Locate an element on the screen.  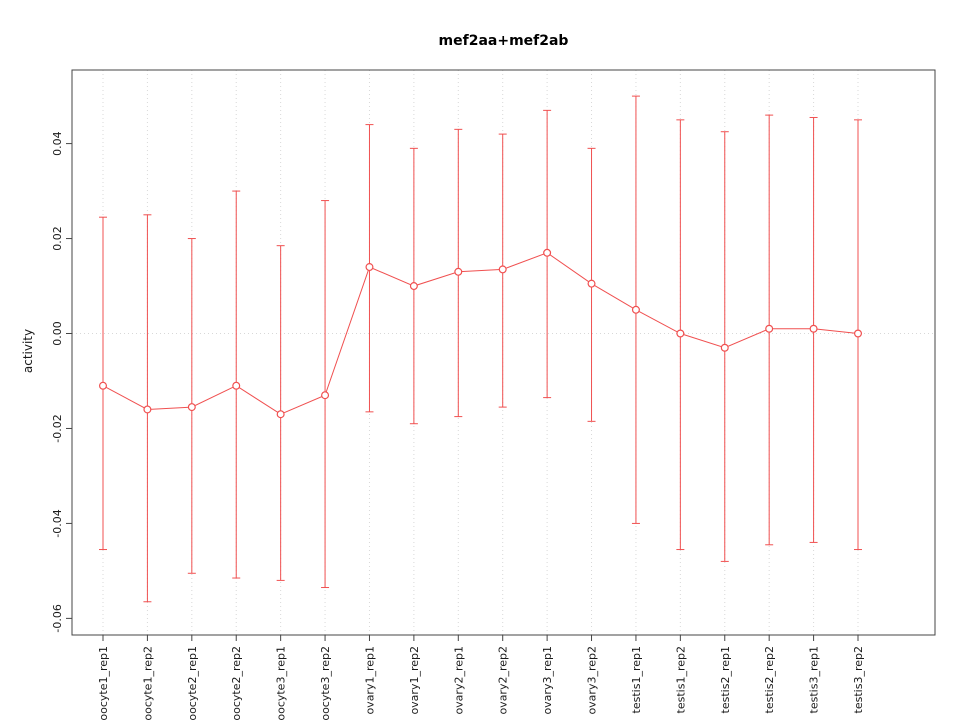
x-tick-label: ovary2_rep1 is located at coordinates (458, 680).